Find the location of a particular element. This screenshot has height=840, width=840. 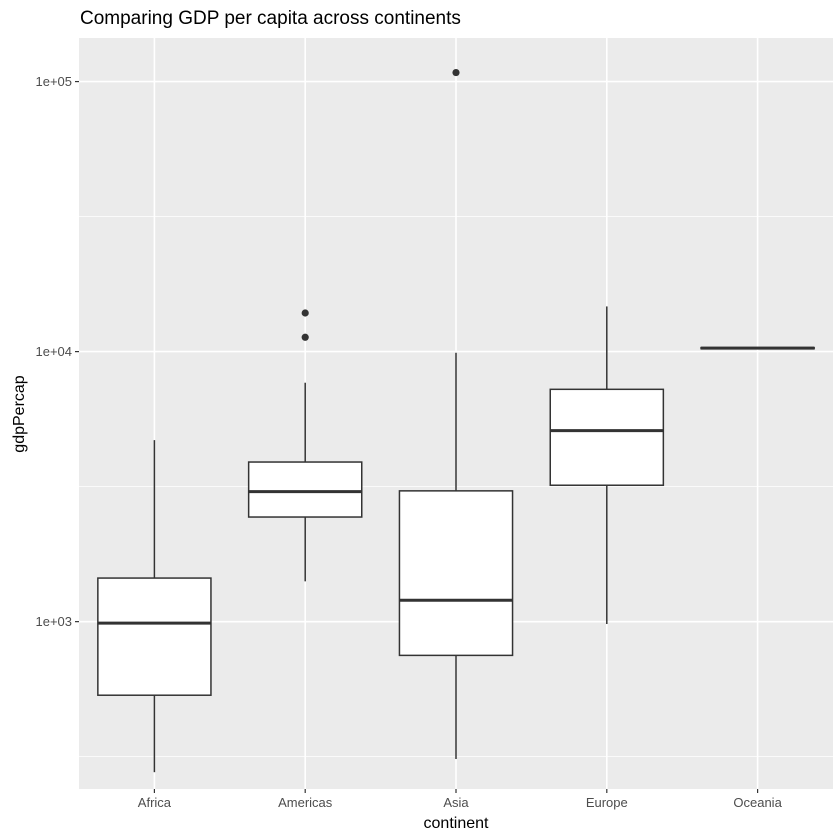

y-tick-label: 1e+03 is located at coordinates (53, 621).